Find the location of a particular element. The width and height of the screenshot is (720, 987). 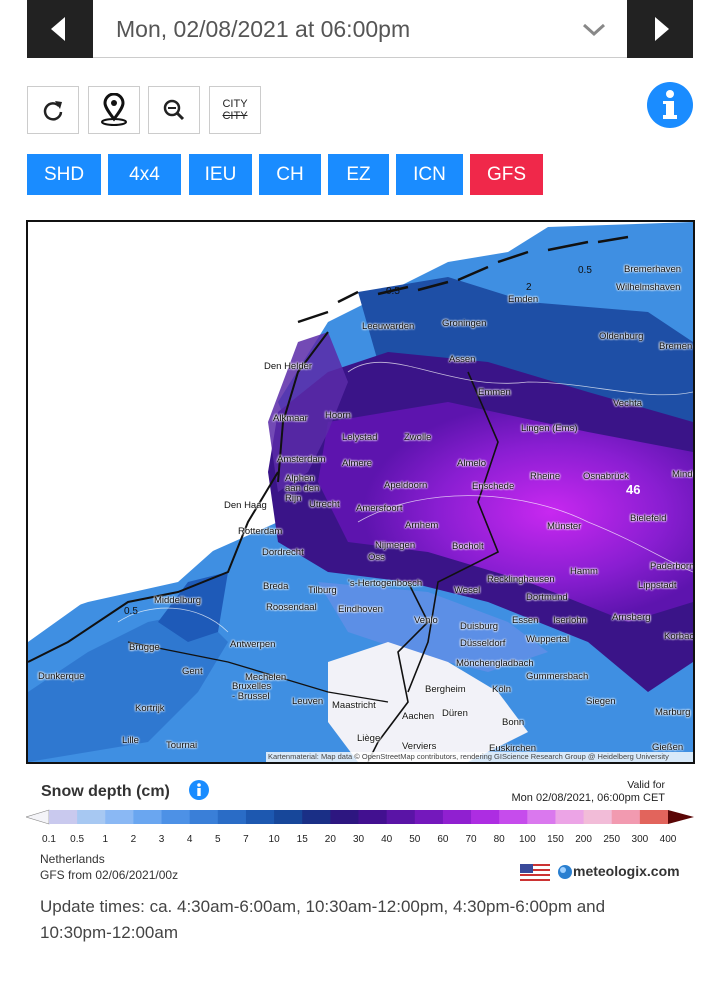

legend-info-icon is located at coordinates (199, 790).